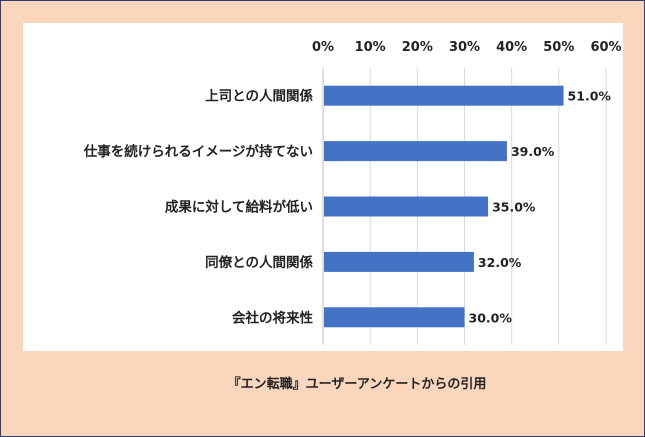 The image size is (645, 437). What do you see at coordinates (464, 47) in the screenshot?
I see `x-tick-label: 30%` at bounding box center [464, 47].